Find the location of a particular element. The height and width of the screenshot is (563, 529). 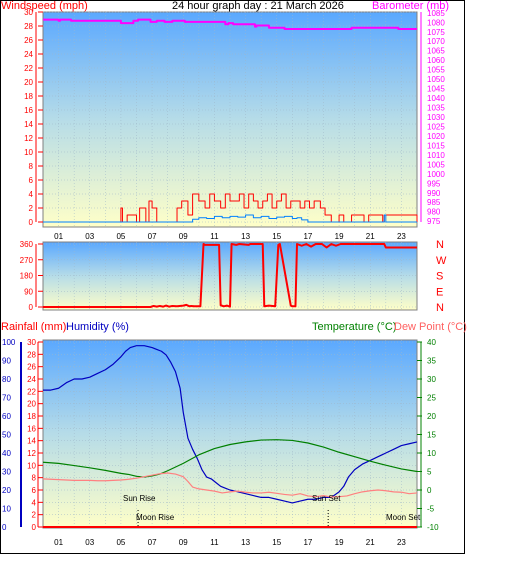

wind-direction-line is located at coordinates (230, 275).